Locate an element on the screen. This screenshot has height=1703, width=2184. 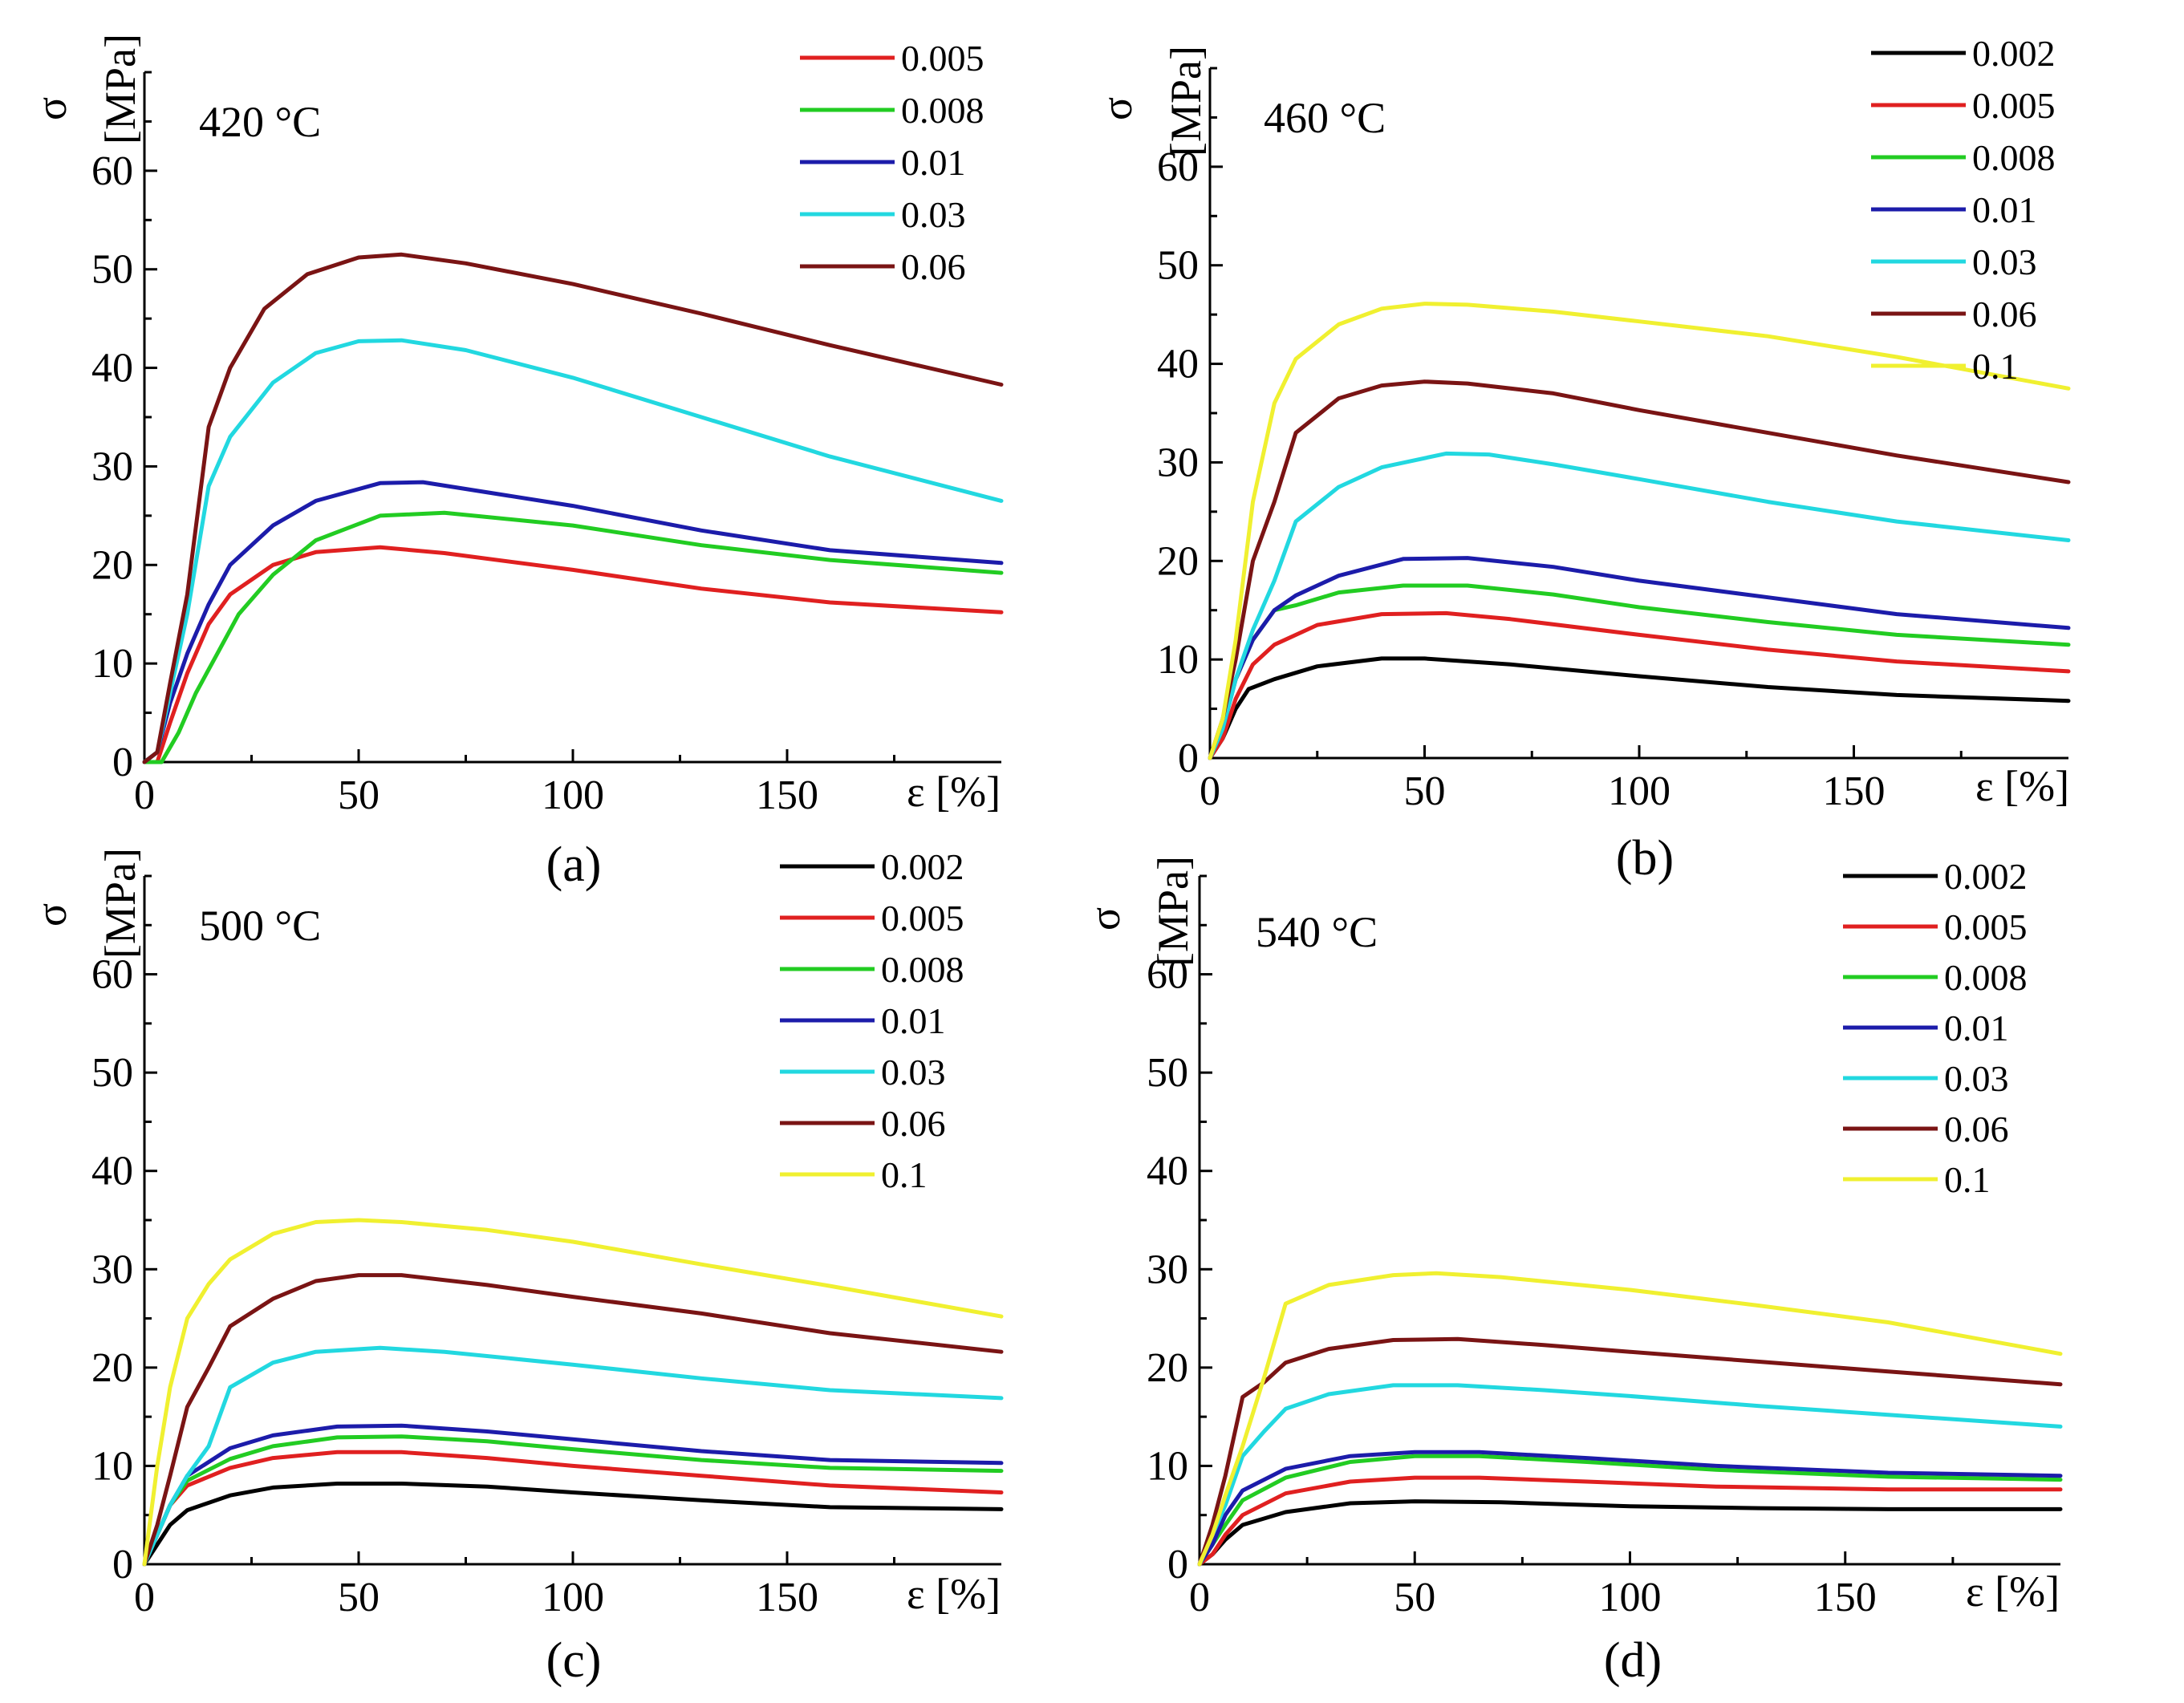
temperature-label: 420 °C is located at coordinates (260, 122).